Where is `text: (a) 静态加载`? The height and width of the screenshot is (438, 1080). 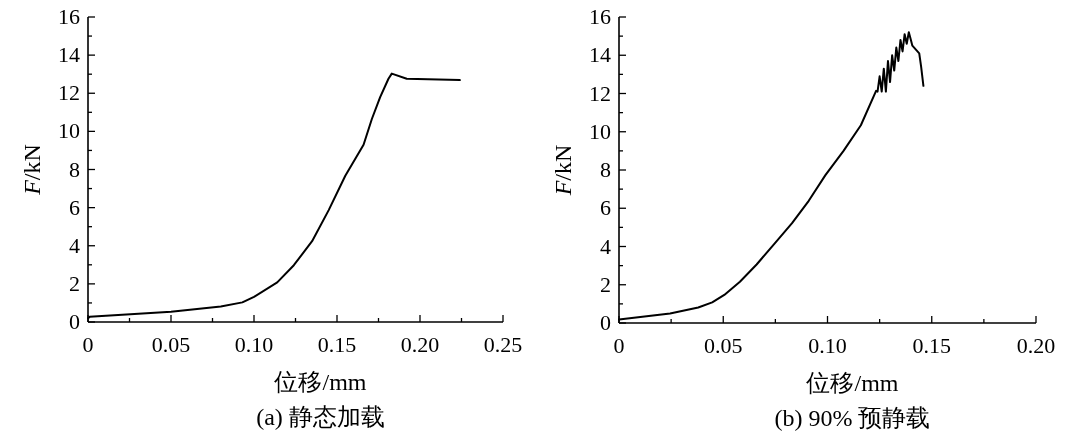 text: (a) 静态加载 is located at coordinates (320, 417).